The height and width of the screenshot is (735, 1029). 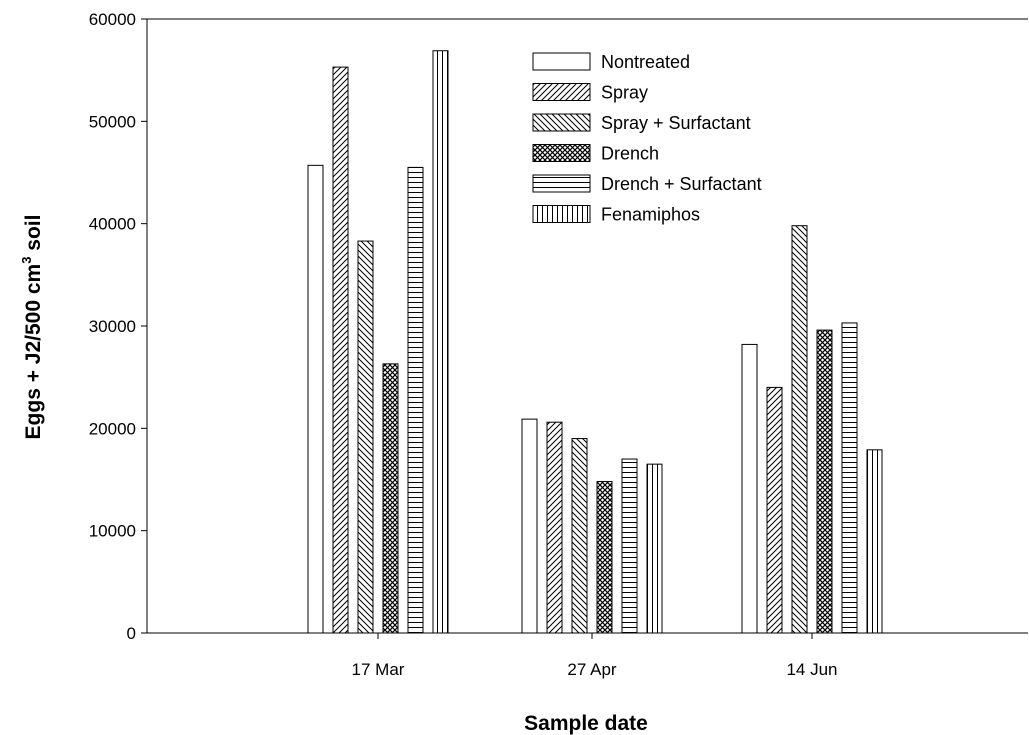 What do you see at coordinates (676, 123) in the screenshot?
I see `legend-label: Spray + Surfactant` at bounding box center [676, 123].